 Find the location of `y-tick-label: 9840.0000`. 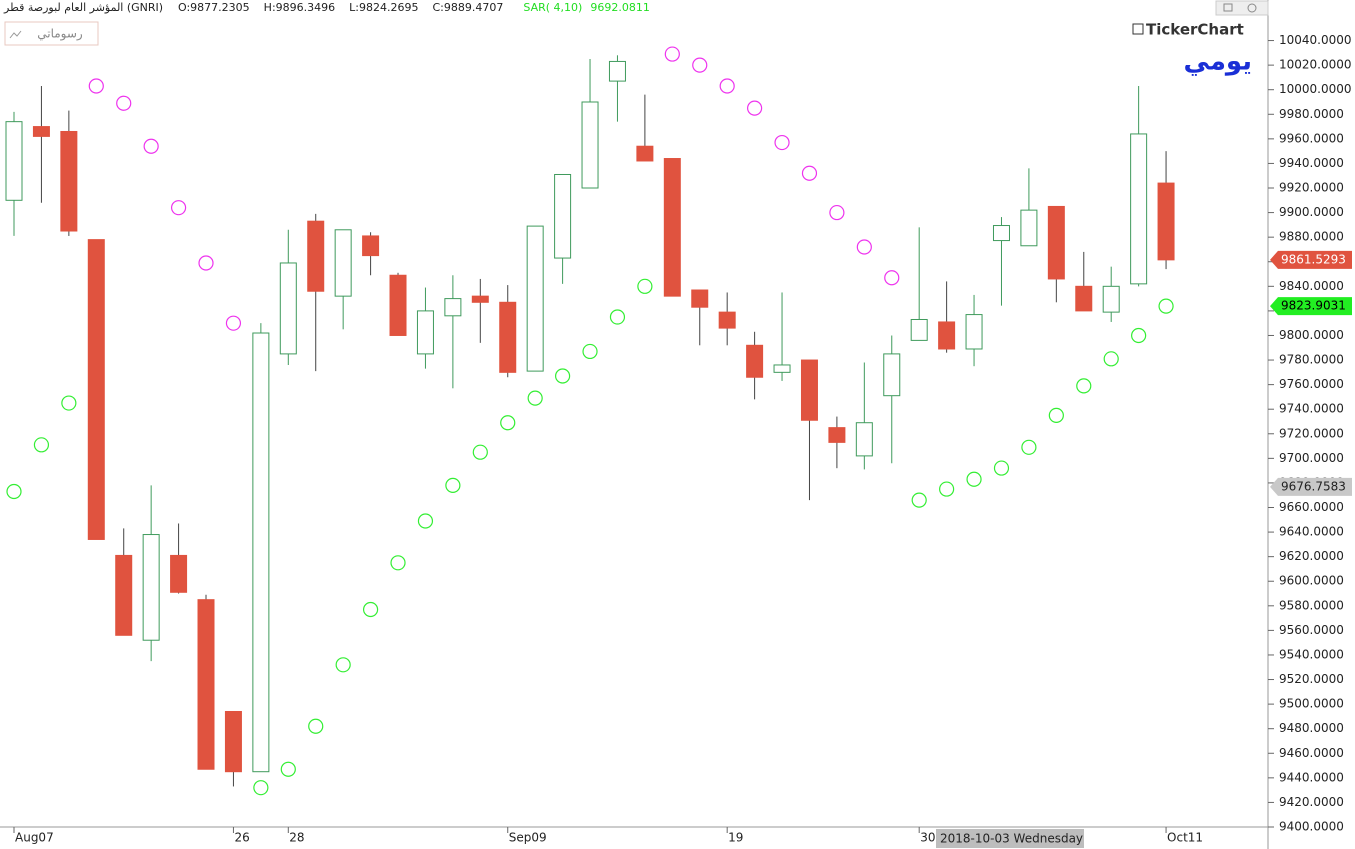

y-tick-label: 9840.0000 is located at coordinates (1311, 286).